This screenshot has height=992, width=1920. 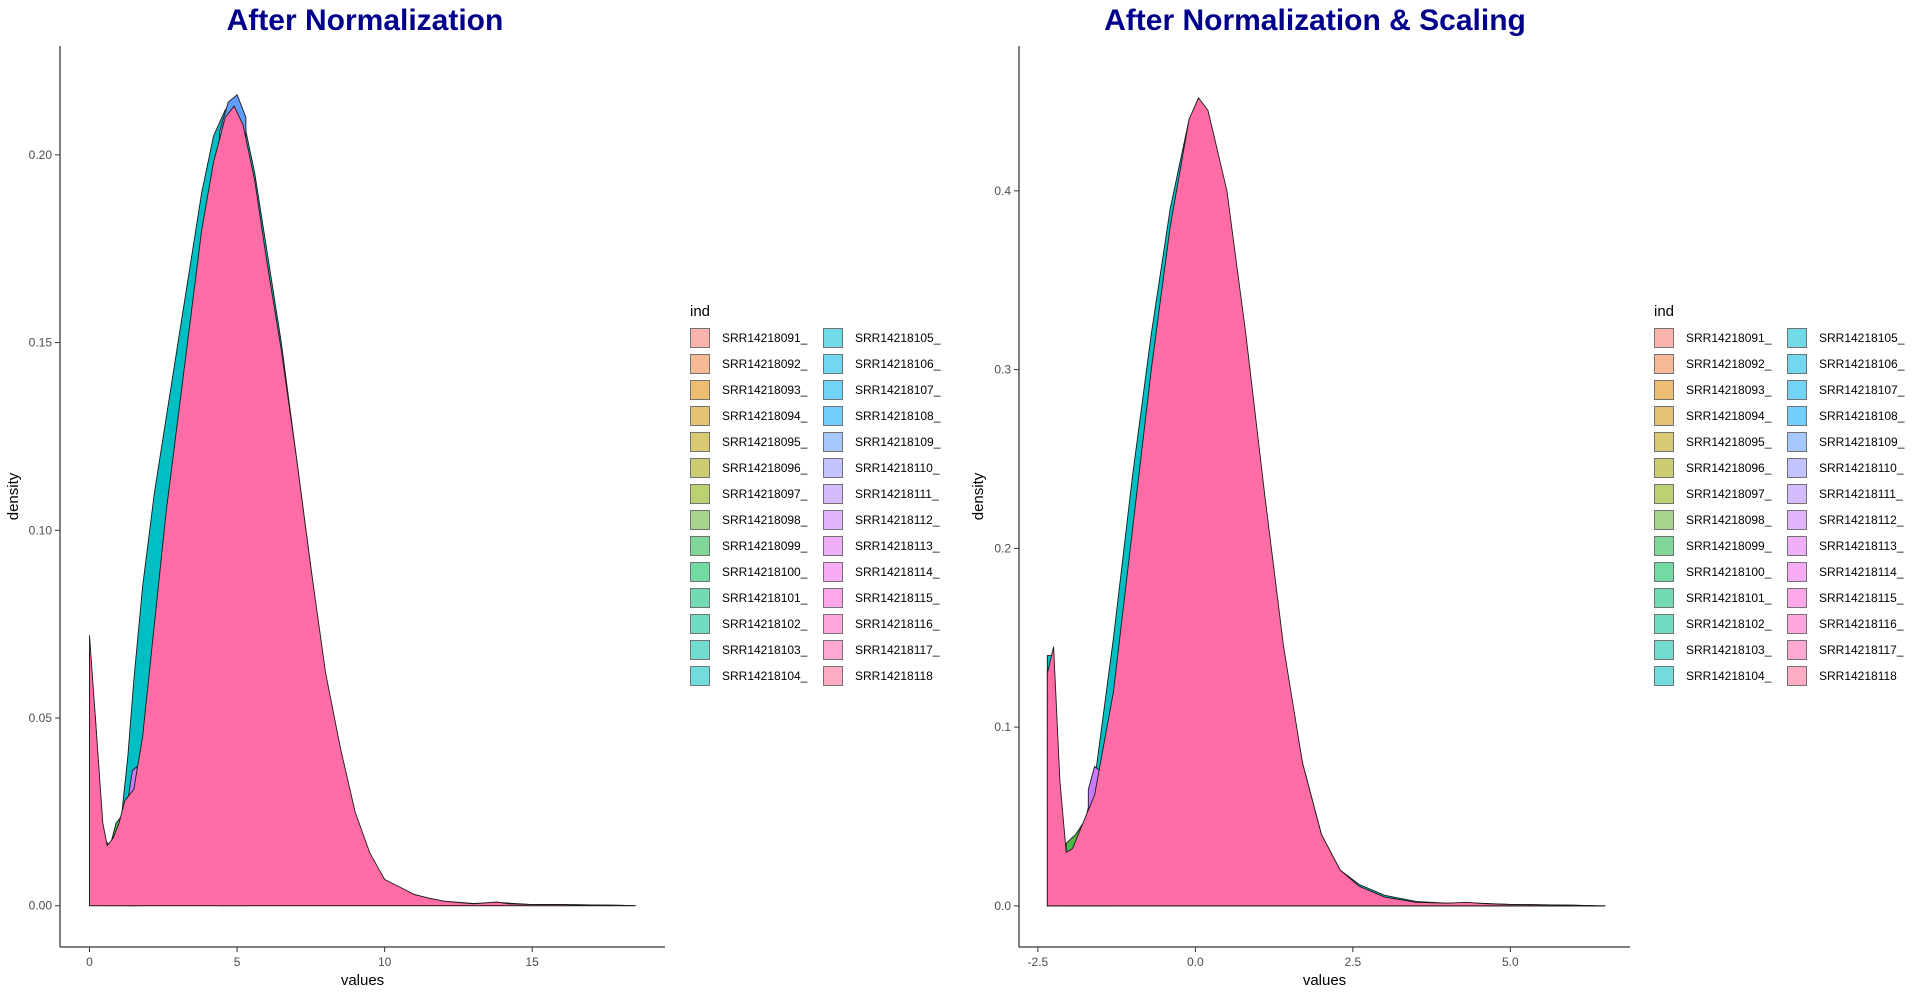 I want to click on x-tick-label: 15, so click(x=533, y=962).